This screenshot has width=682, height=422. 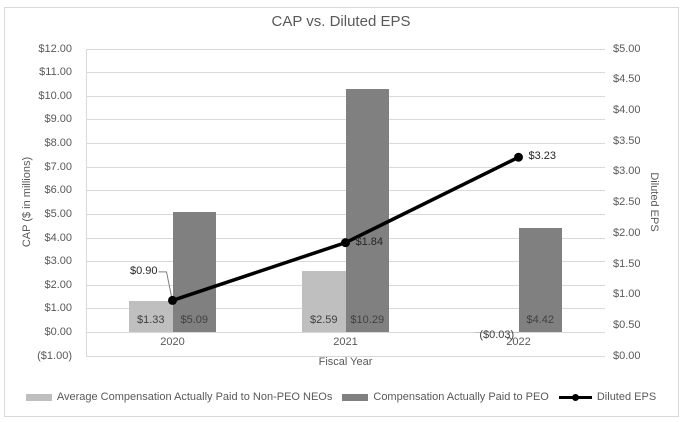 What do you see at coordinates (172, 300) in the screenshot?
I see `eps-marker-2020` at bounding box center [172, 300].